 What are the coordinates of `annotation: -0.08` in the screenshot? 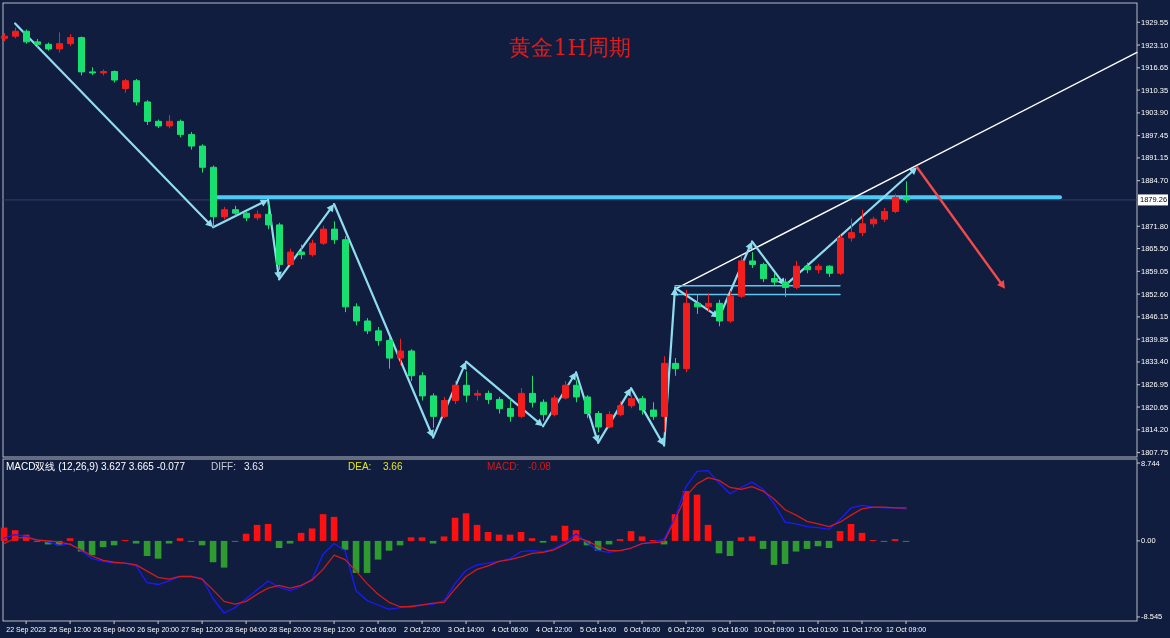 It's located at (540, 466).